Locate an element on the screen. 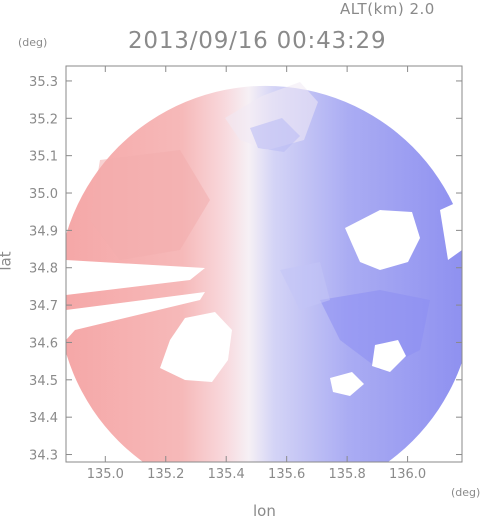 Image resolution: width=491 pixels, height=521 pixels. gap-east-small is located at coordinates (389, 356).